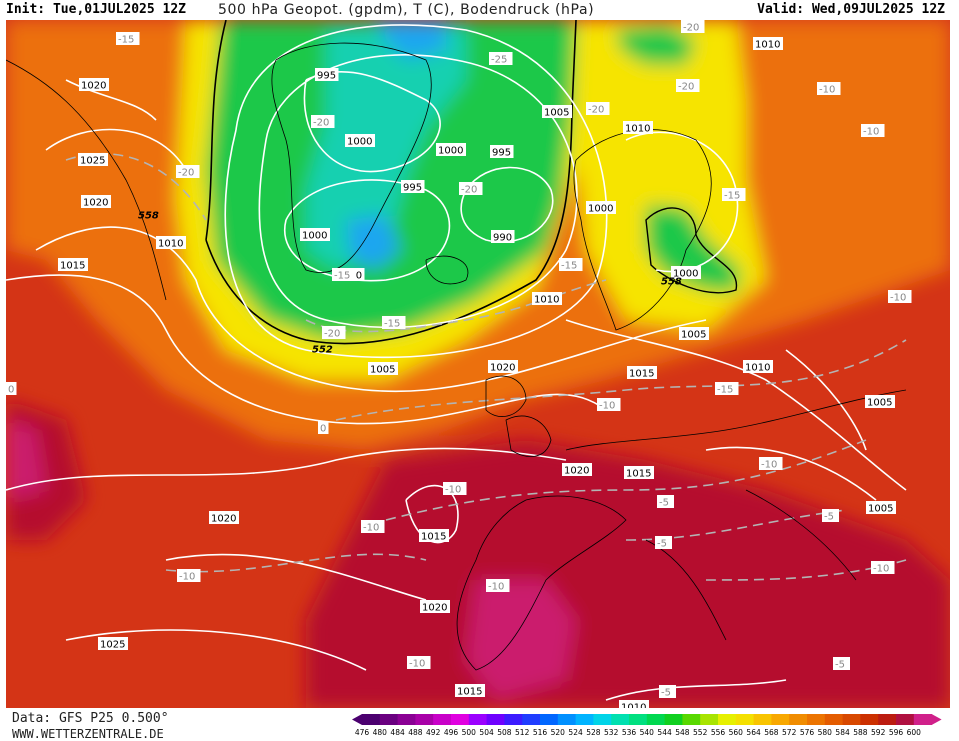  Describe the element at coordinates (880, 402) in the screenshot. I see `pressure-label: 1005` at that location.